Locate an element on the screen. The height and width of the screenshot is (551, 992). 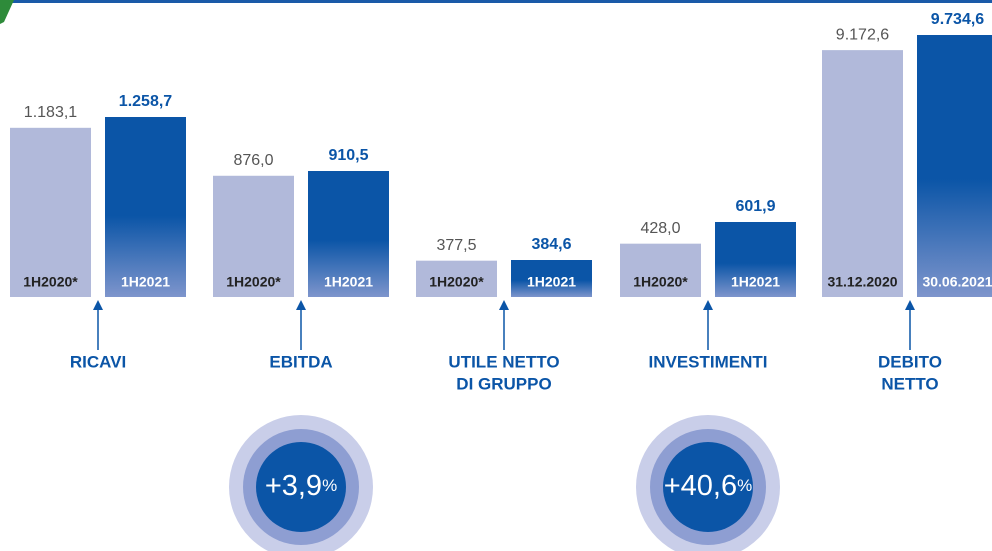
top-rule is located at coordinates (496, 1).